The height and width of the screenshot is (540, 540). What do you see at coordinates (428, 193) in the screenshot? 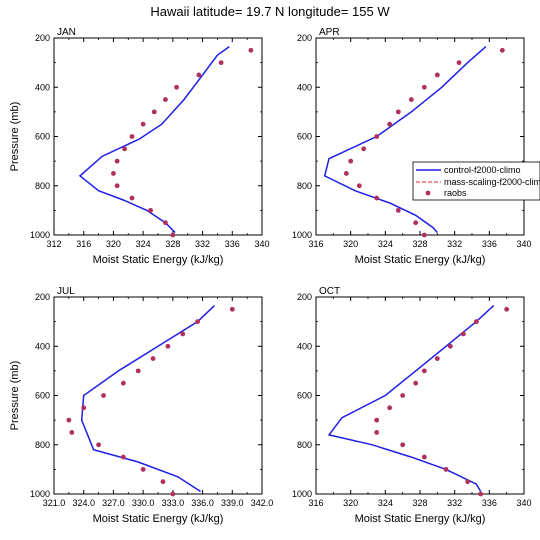
I see `legend-raobs-swatch` at bounding box center [428, 193].